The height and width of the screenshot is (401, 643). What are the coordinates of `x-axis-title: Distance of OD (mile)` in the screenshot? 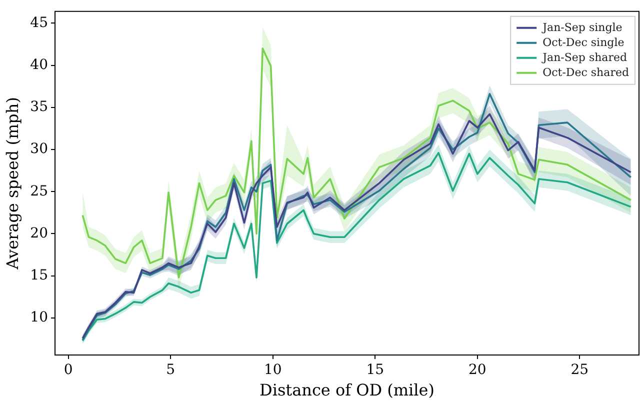 It's located at (347, 390).